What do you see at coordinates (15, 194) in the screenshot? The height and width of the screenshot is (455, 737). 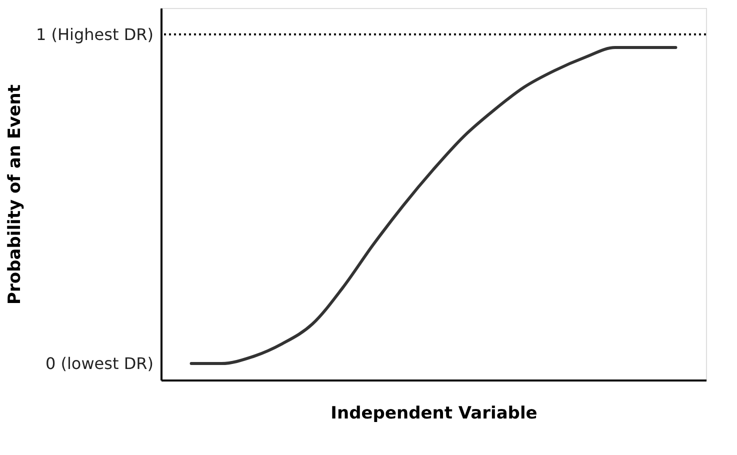 I see `y-axis-title: Probability of an Event` at bounding box center [15, 194].